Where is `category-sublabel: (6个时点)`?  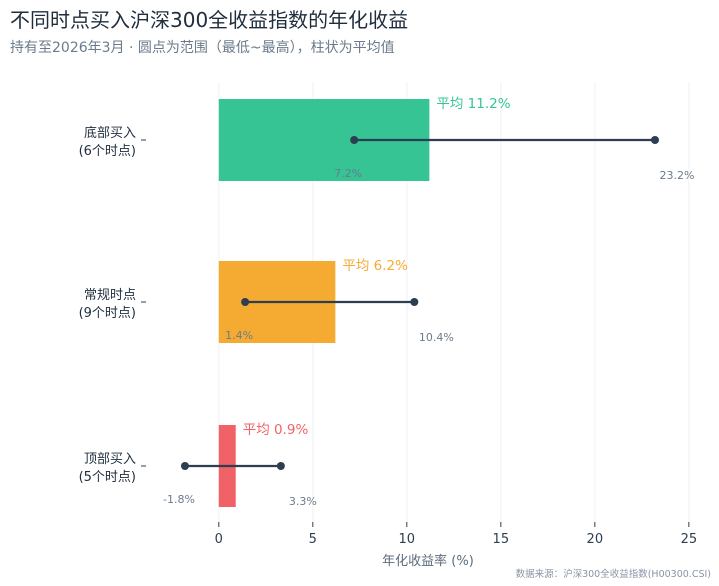 category-sublabel: (6个时点) is located at coordinates (107, 151).